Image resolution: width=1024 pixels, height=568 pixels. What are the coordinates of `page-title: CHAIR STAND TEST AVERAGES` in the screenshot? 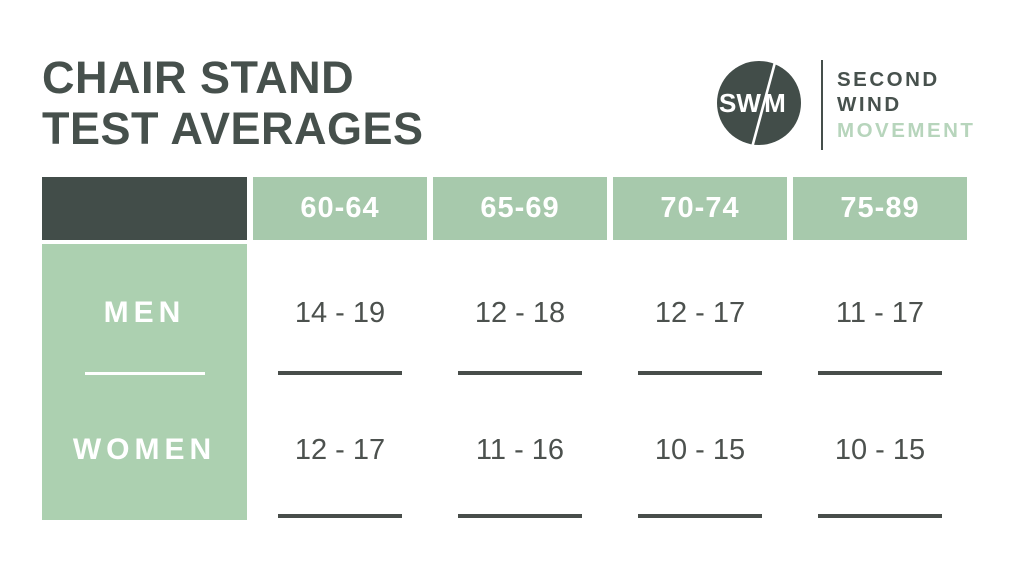 It's located at (233, 103).